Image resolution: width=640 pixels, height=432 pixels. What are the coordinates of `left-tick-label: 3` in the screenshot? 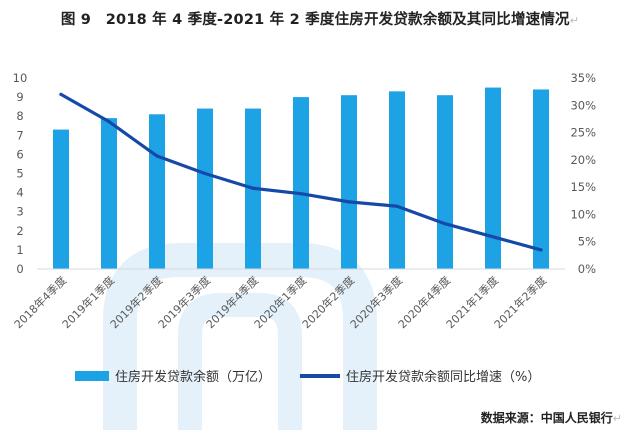 It's located at (19, 212).